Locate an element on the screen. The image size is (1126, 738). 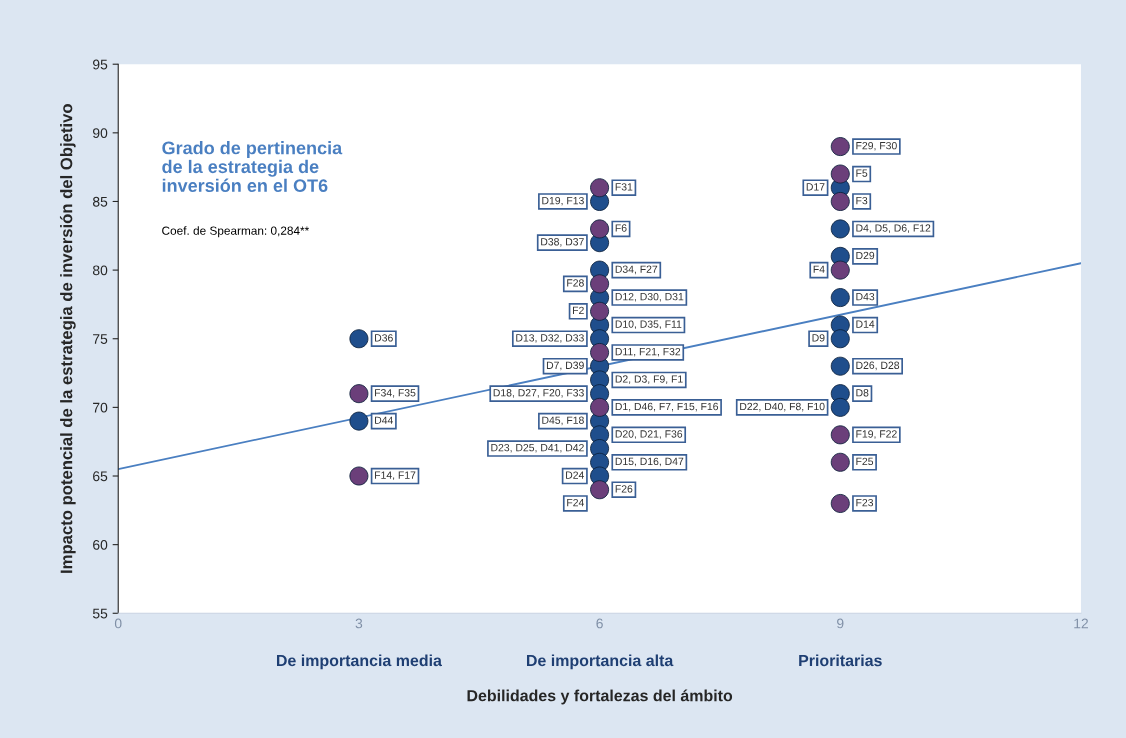
annotation: D45, F18 is located at coordinates (563, 421).